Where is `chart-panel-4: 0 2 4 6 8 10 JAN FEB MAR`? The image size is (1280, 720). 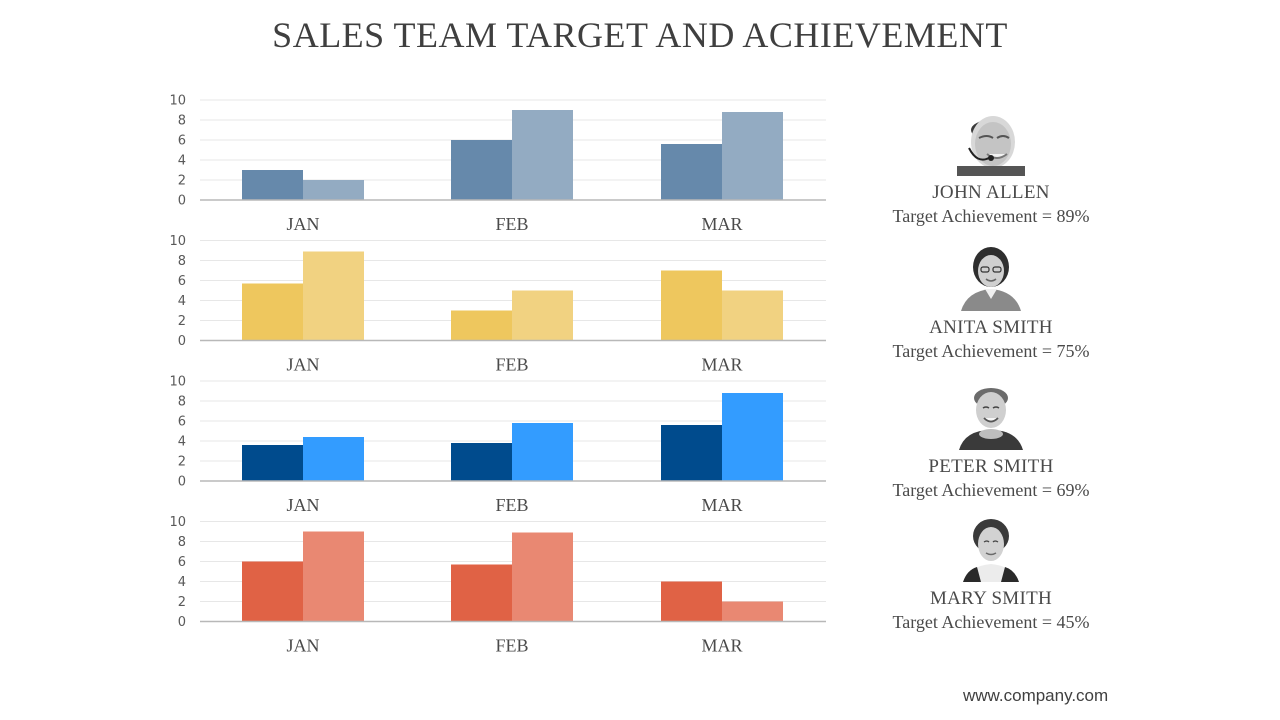 chart-panel-4: 0 2 4 6 8 10 JAN FEB MAR is located at coordinates (497, 585).